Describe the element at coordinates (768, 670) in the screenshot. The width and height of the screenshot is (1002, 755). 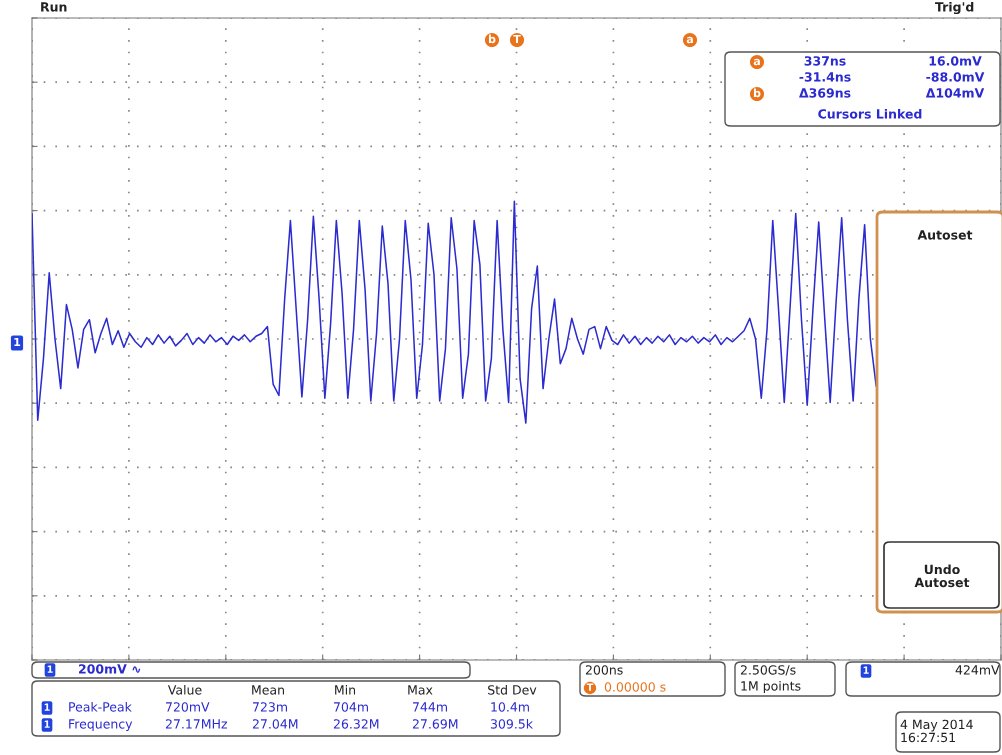
I see `text: 2.50GS/s` at that location.